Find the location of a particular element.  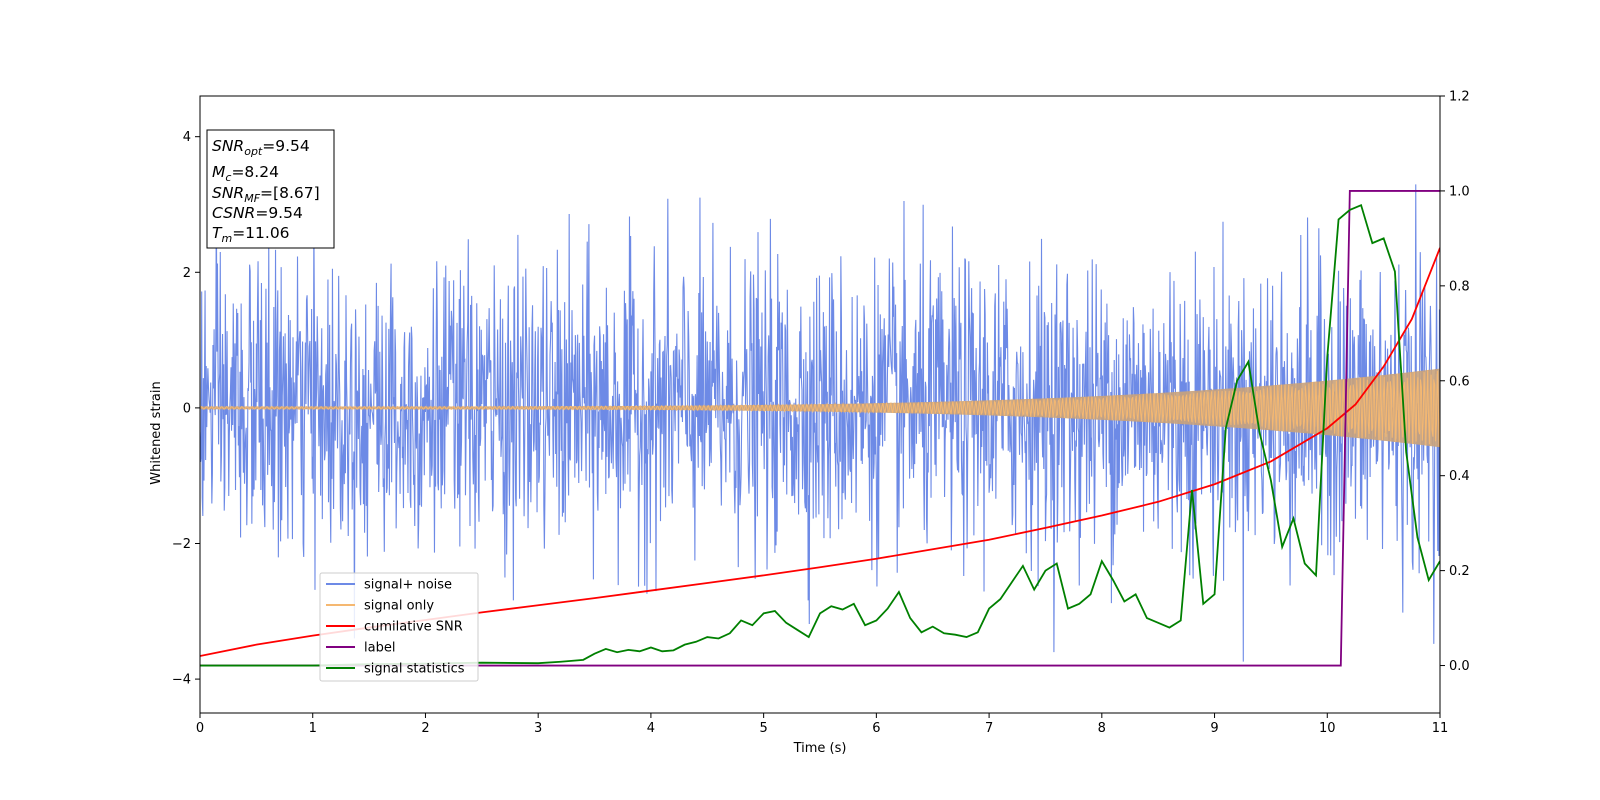

y-left-tick-label: 4 is located at coordinates (187, 137).